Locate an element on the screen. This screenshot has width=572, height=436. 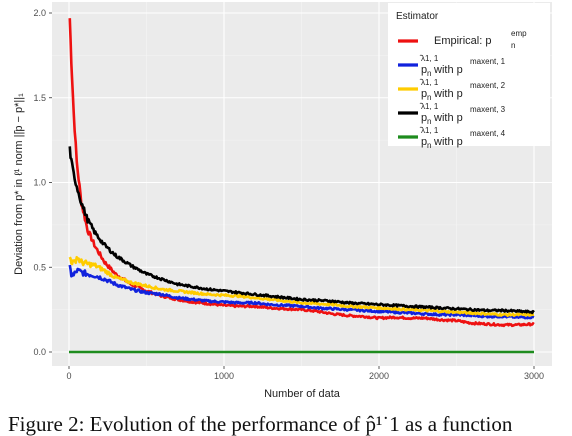
legend-sup: maxent, 1 is located at coordinates (488, 61).